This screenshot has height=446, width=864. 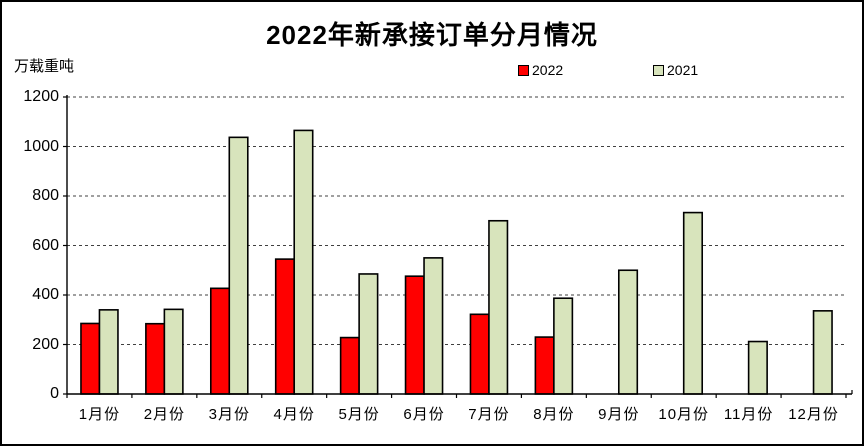 I want to click on legend-swatch-2021-icon, so click(x=658, y=70).